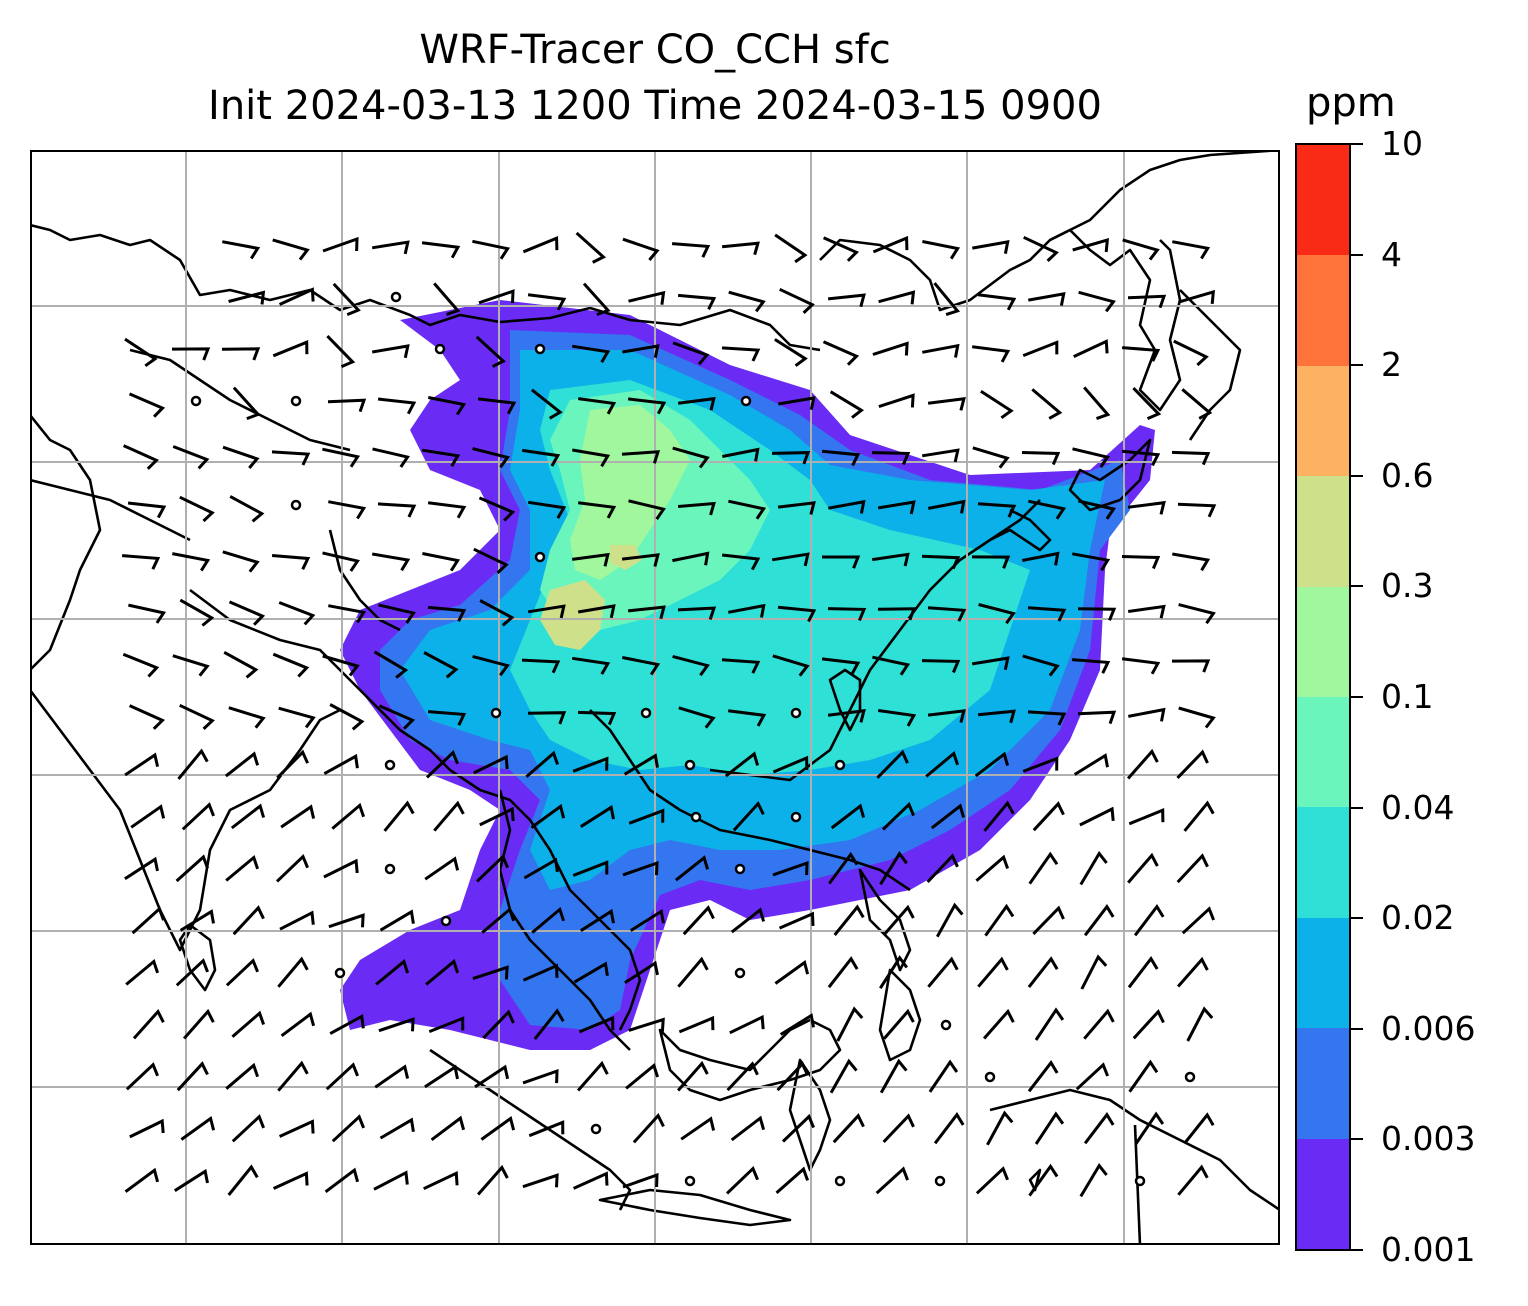 Image resolution: width=1528 pixels, height=1306 pixels. Describe the element at coordinates (1418, 918) in the screenshot. I see `colorbar-tick-label: 0.02` at that location.